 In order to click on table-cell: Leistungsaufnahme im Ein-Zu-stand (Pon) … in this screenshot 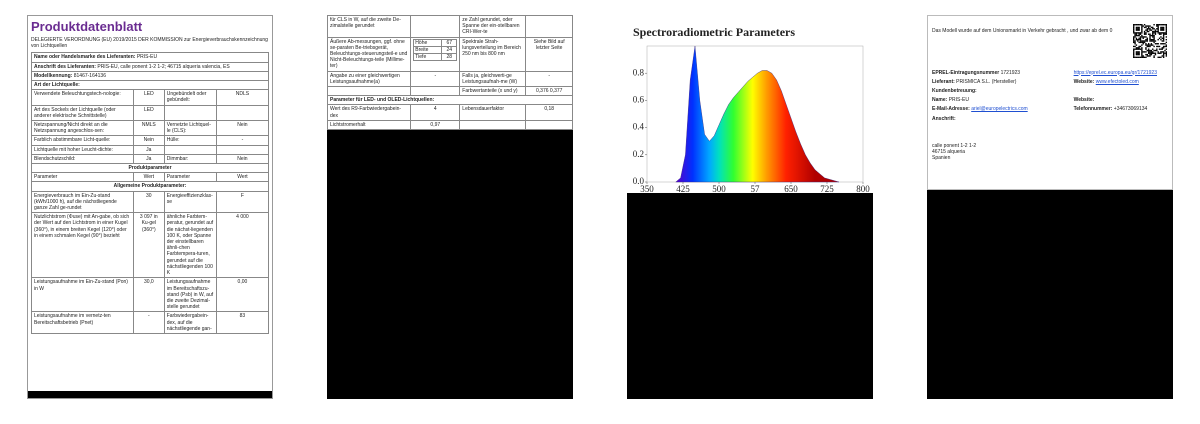, I will do `click(82, 295)`.